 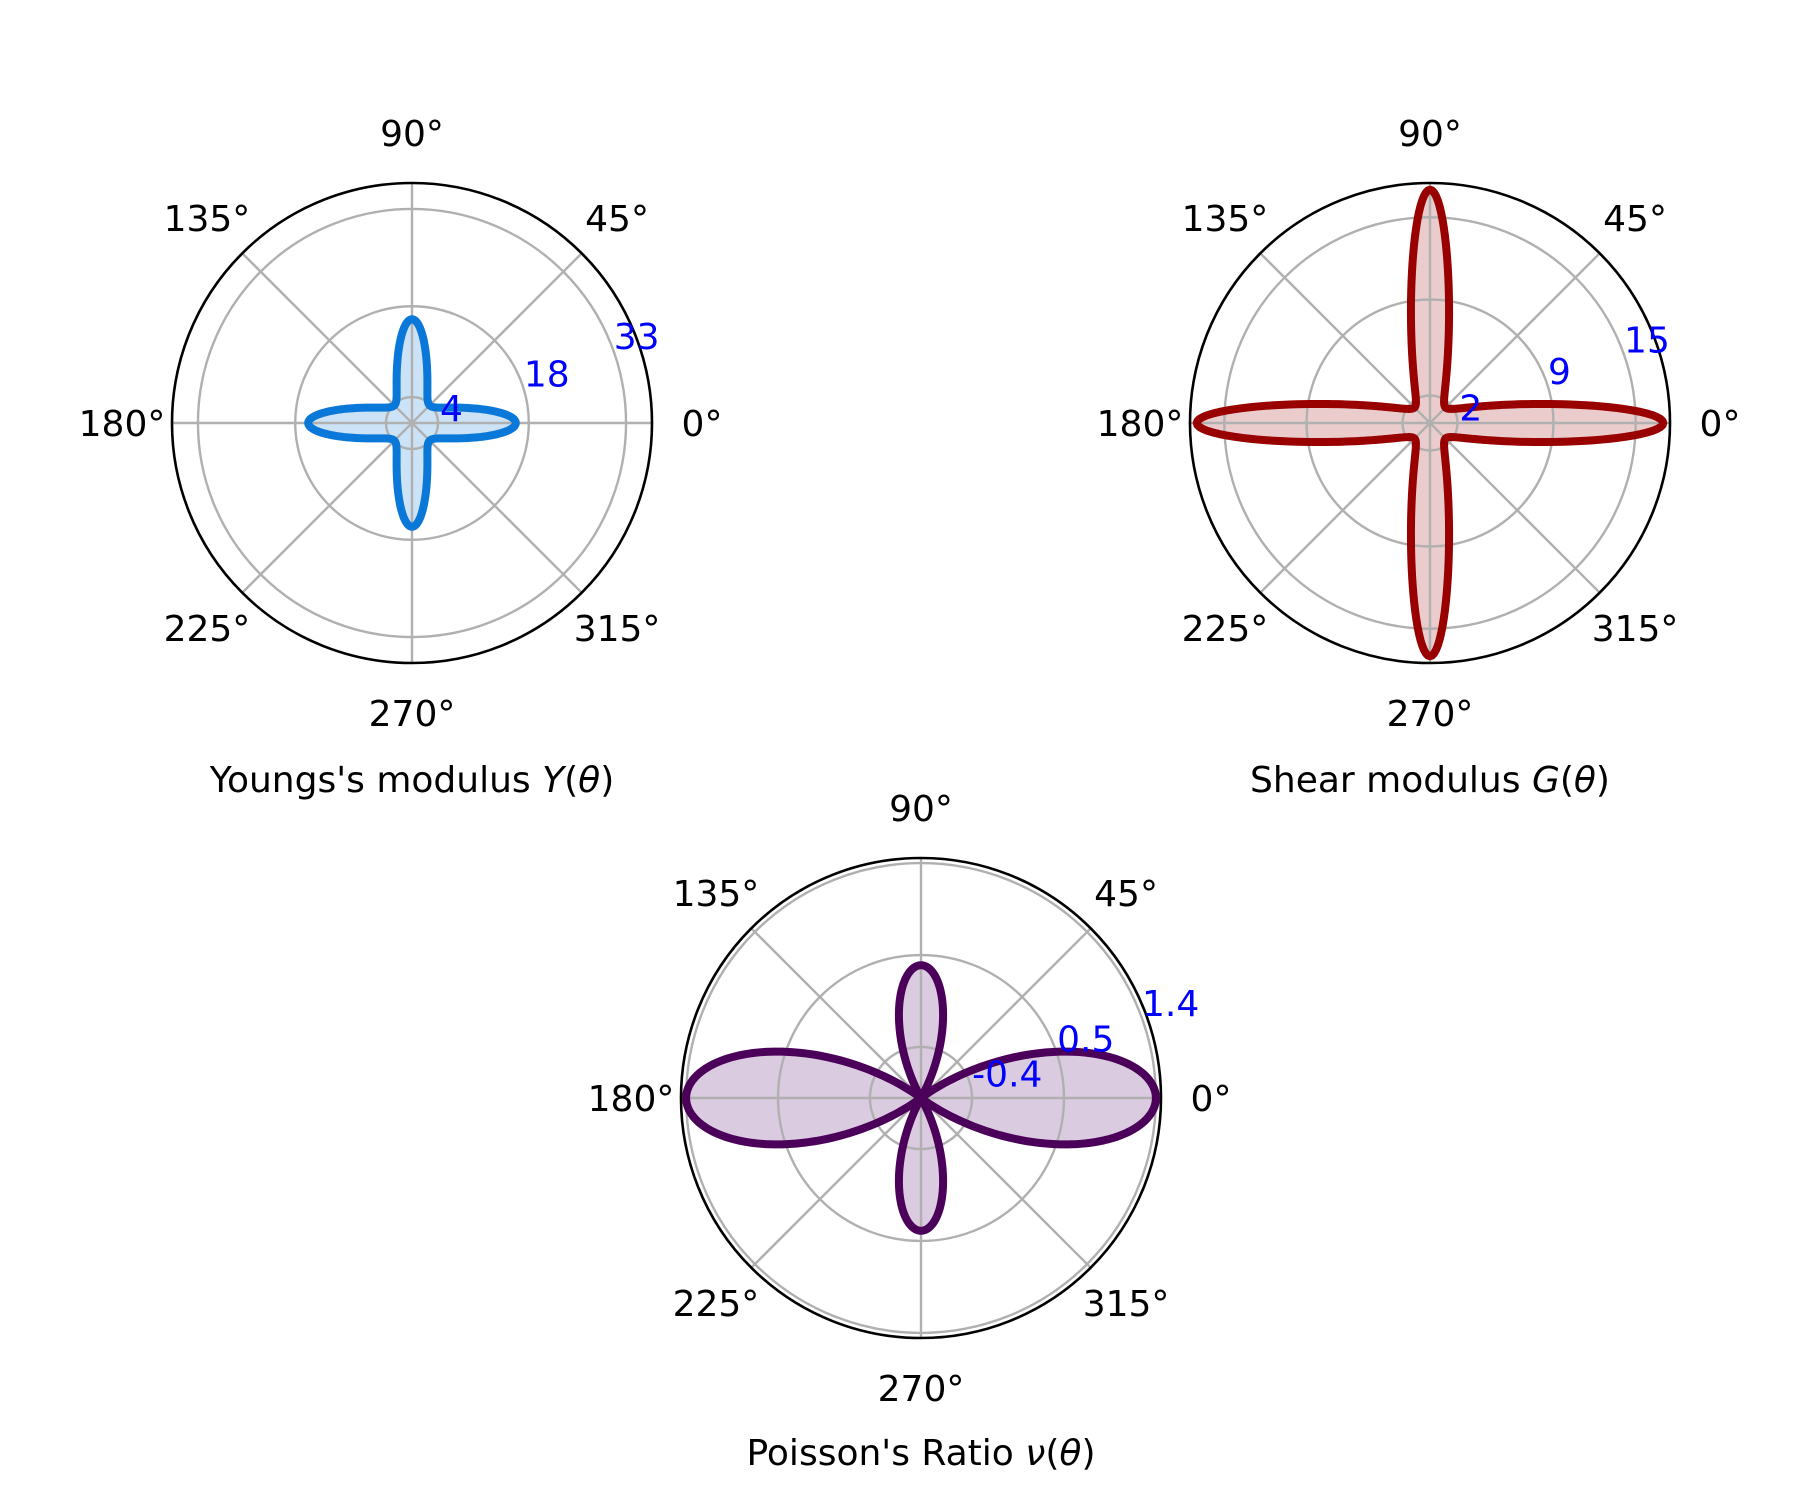 I want to click on radial-tick-label: 2, so click(x=1470, y=409).